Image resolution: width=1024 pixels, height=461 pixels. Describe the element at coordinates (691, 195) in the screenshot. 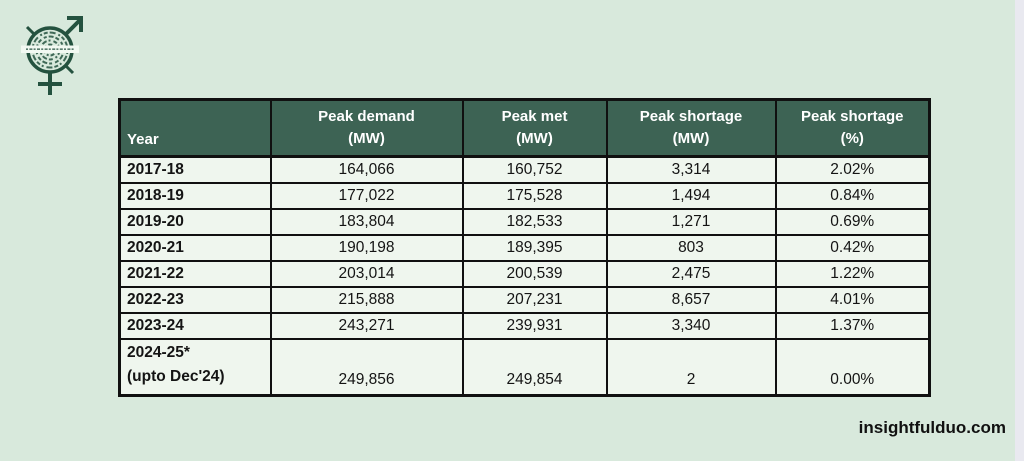

I see `peak-shortage-mw-cell: 1,494` at that location.